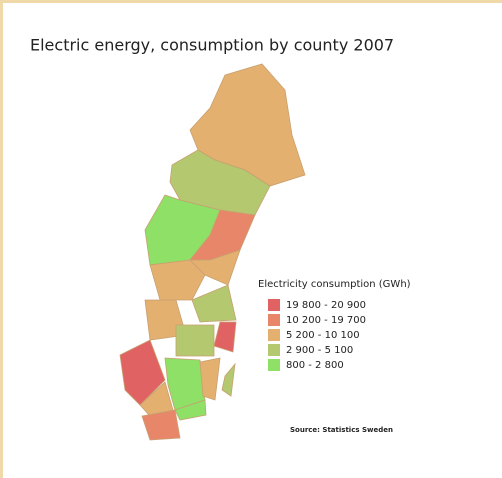 This screenshot has width=502, height=478. I want to click on legend-title: Electricity consumption (GWh), so click(334, 284).